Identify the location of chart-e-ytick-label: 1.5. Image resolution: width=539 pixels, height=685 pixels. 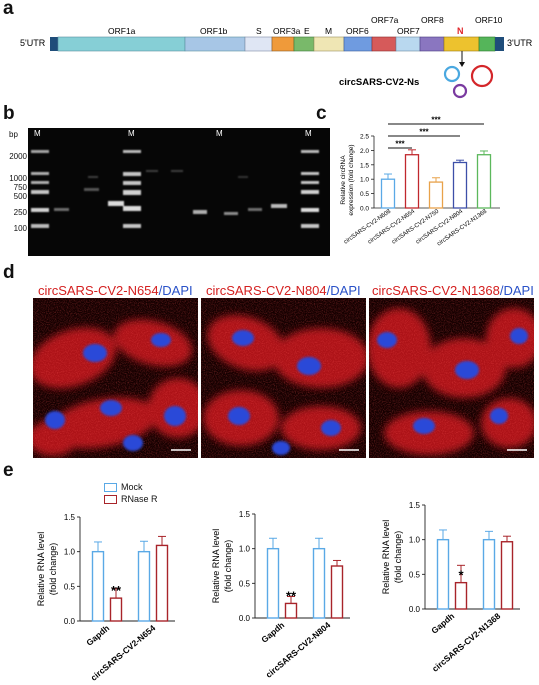
(70, 517).